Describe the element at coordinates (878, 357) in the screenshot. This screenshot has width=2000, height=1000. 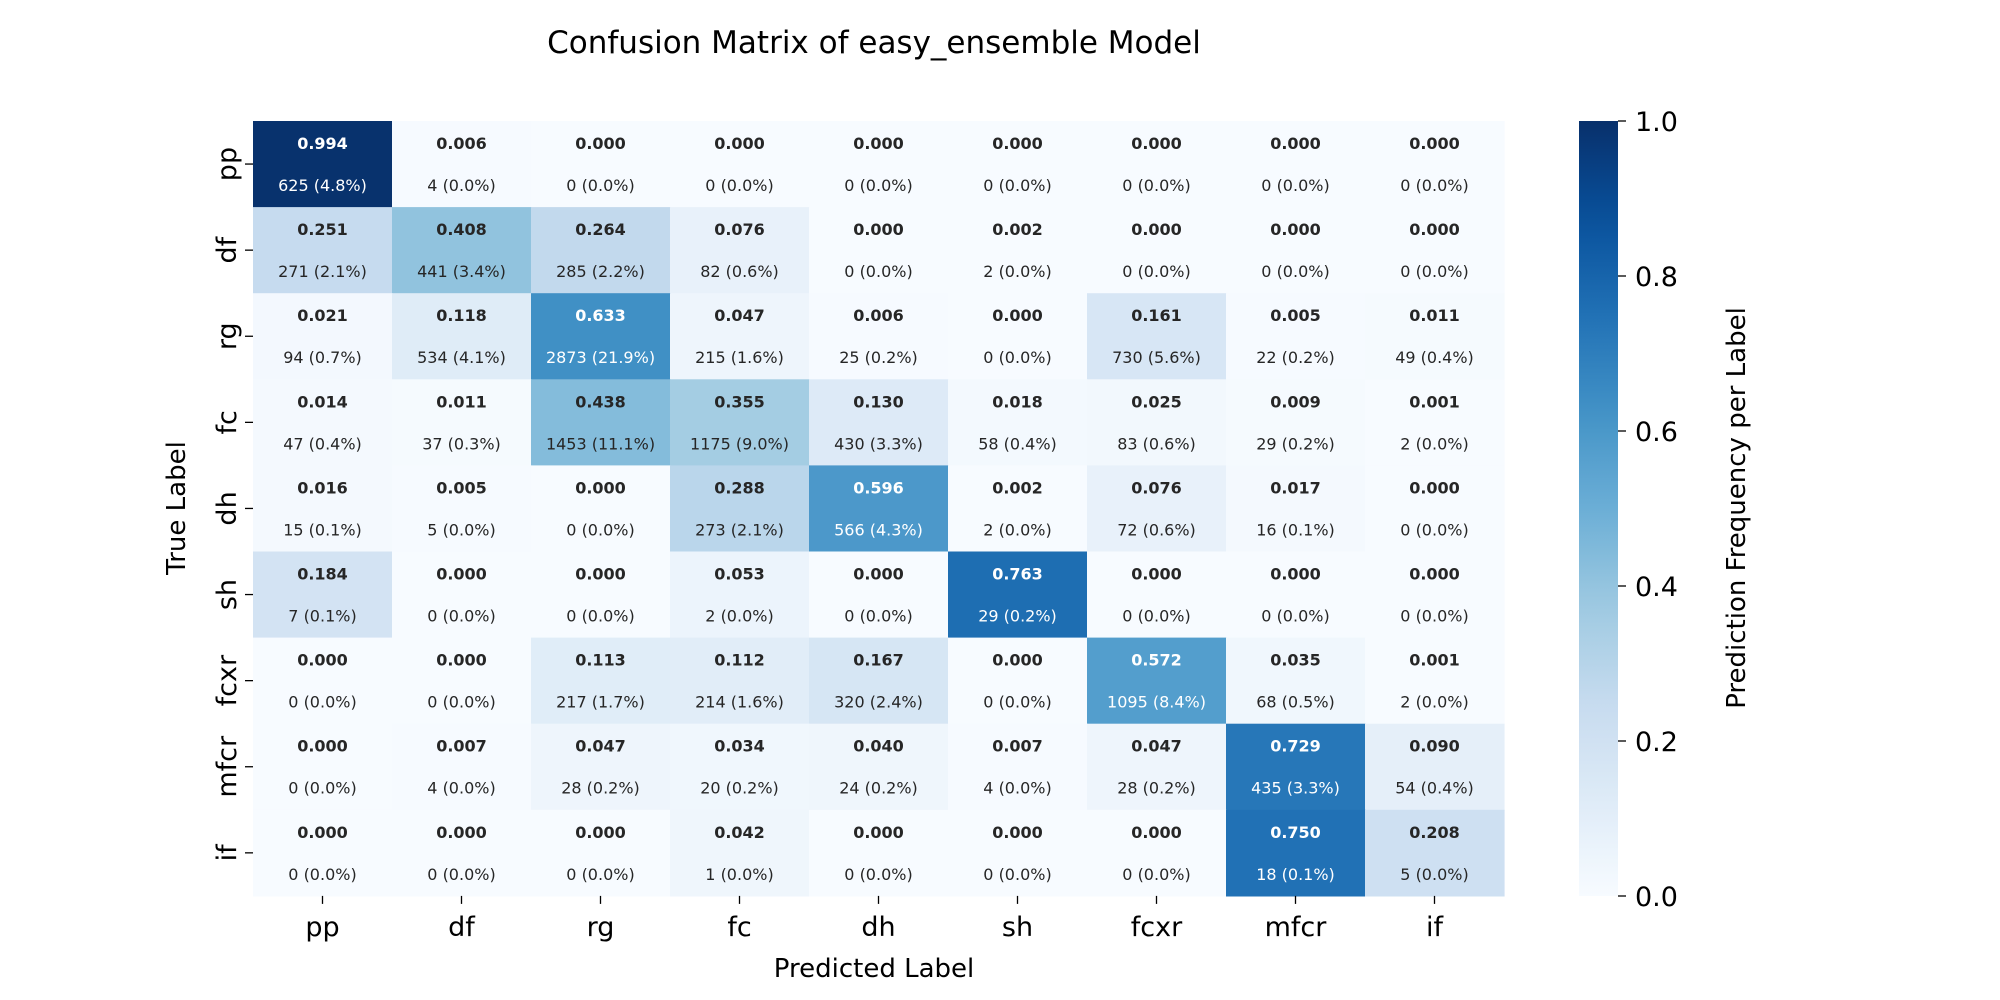
I see `cell-count-label: 25 (0.2%)` at that location.